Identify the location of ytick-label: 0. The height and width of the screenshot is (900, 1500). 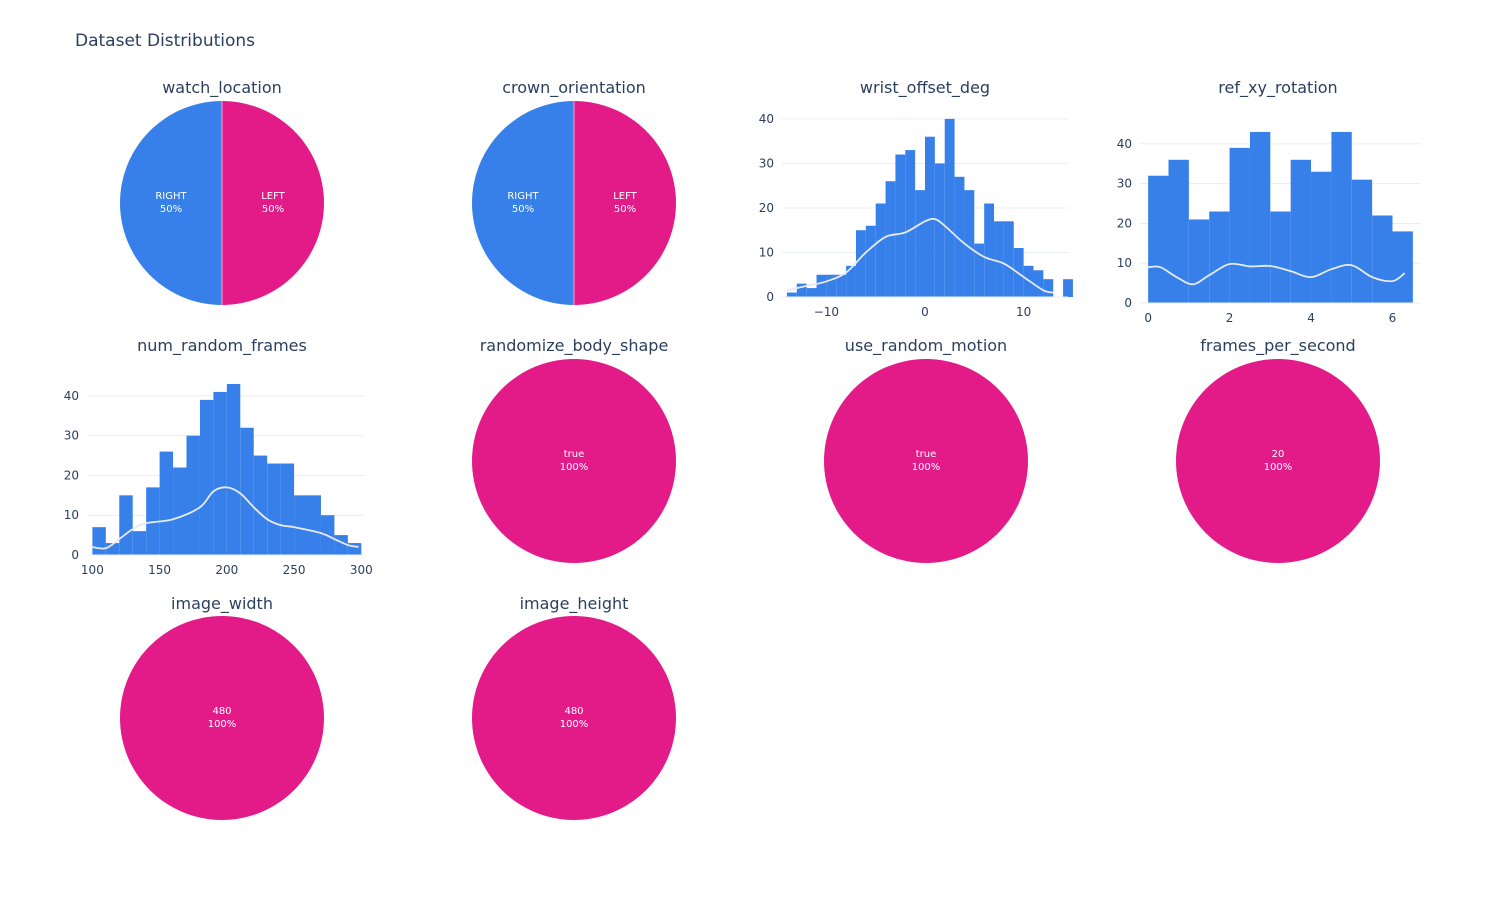
(75, 555).